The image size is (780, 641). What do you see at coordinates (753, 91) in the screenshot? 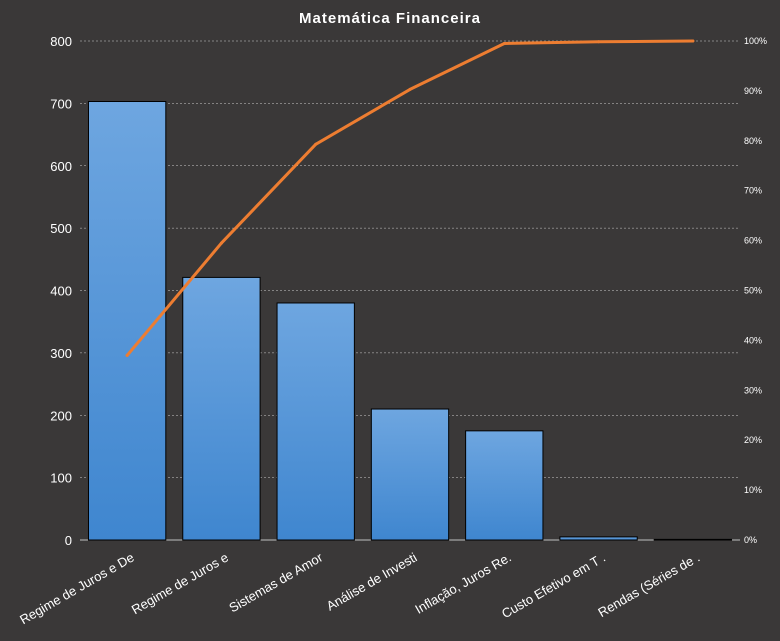
I see `y2-tick-label: 90%` at bounding box center [753, 91].